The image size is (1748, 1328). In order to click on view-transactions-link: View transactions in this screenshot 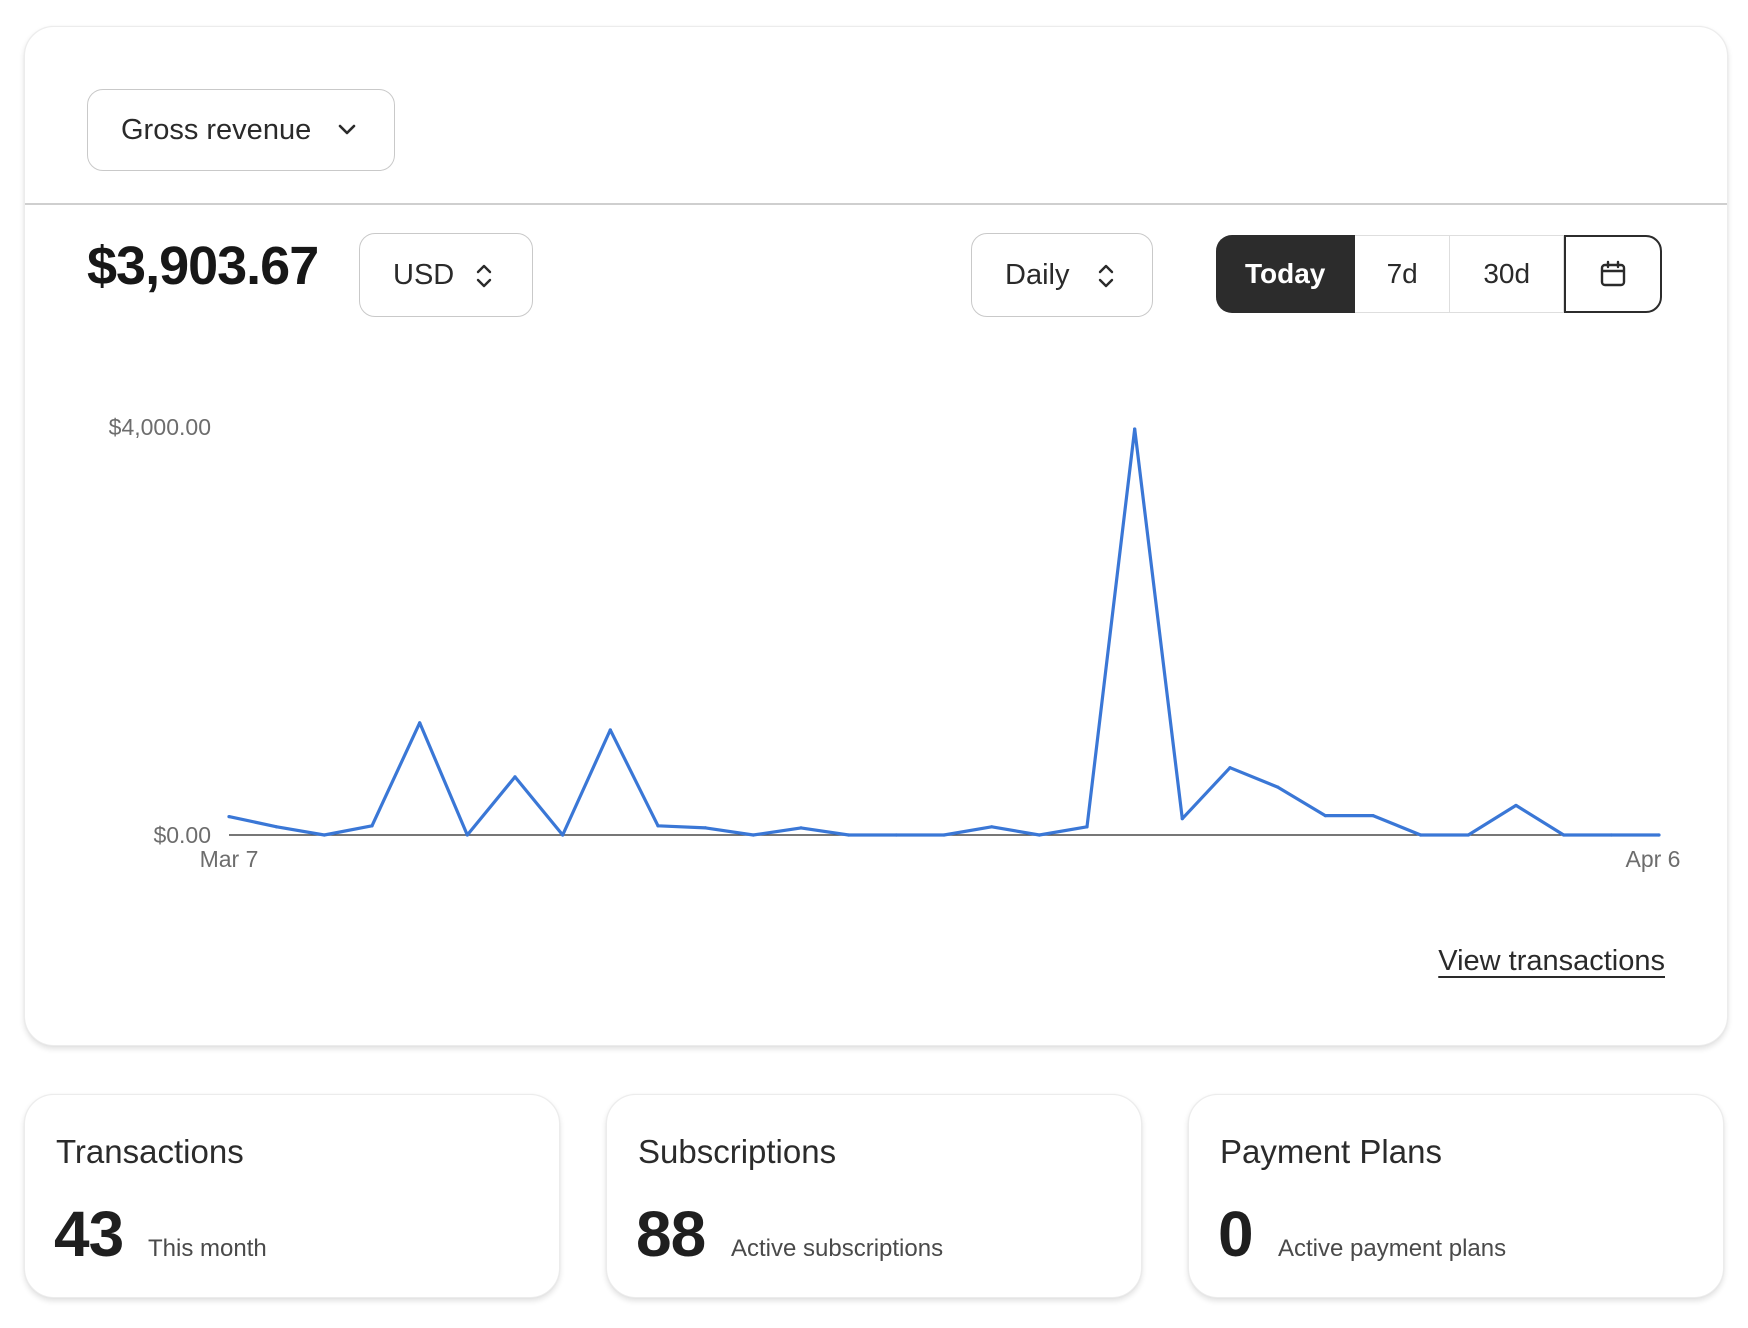, I will do `click(1551, 961)`.